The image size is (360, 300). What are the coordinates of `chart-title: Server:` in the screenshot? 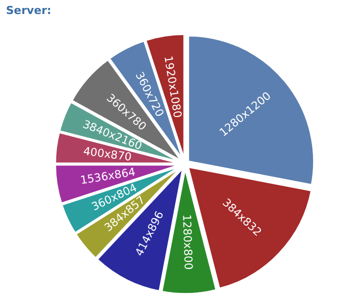 It's located at (28, 11).